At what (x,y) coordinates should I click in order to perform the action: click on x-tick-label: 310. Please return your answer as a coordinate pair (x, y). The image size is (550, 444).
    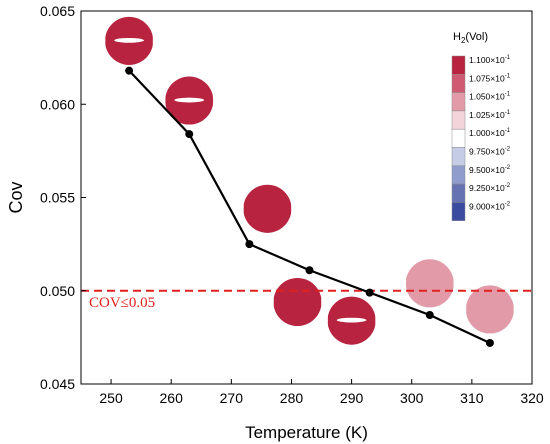
    Looking at the image, I should click on (472, 398).